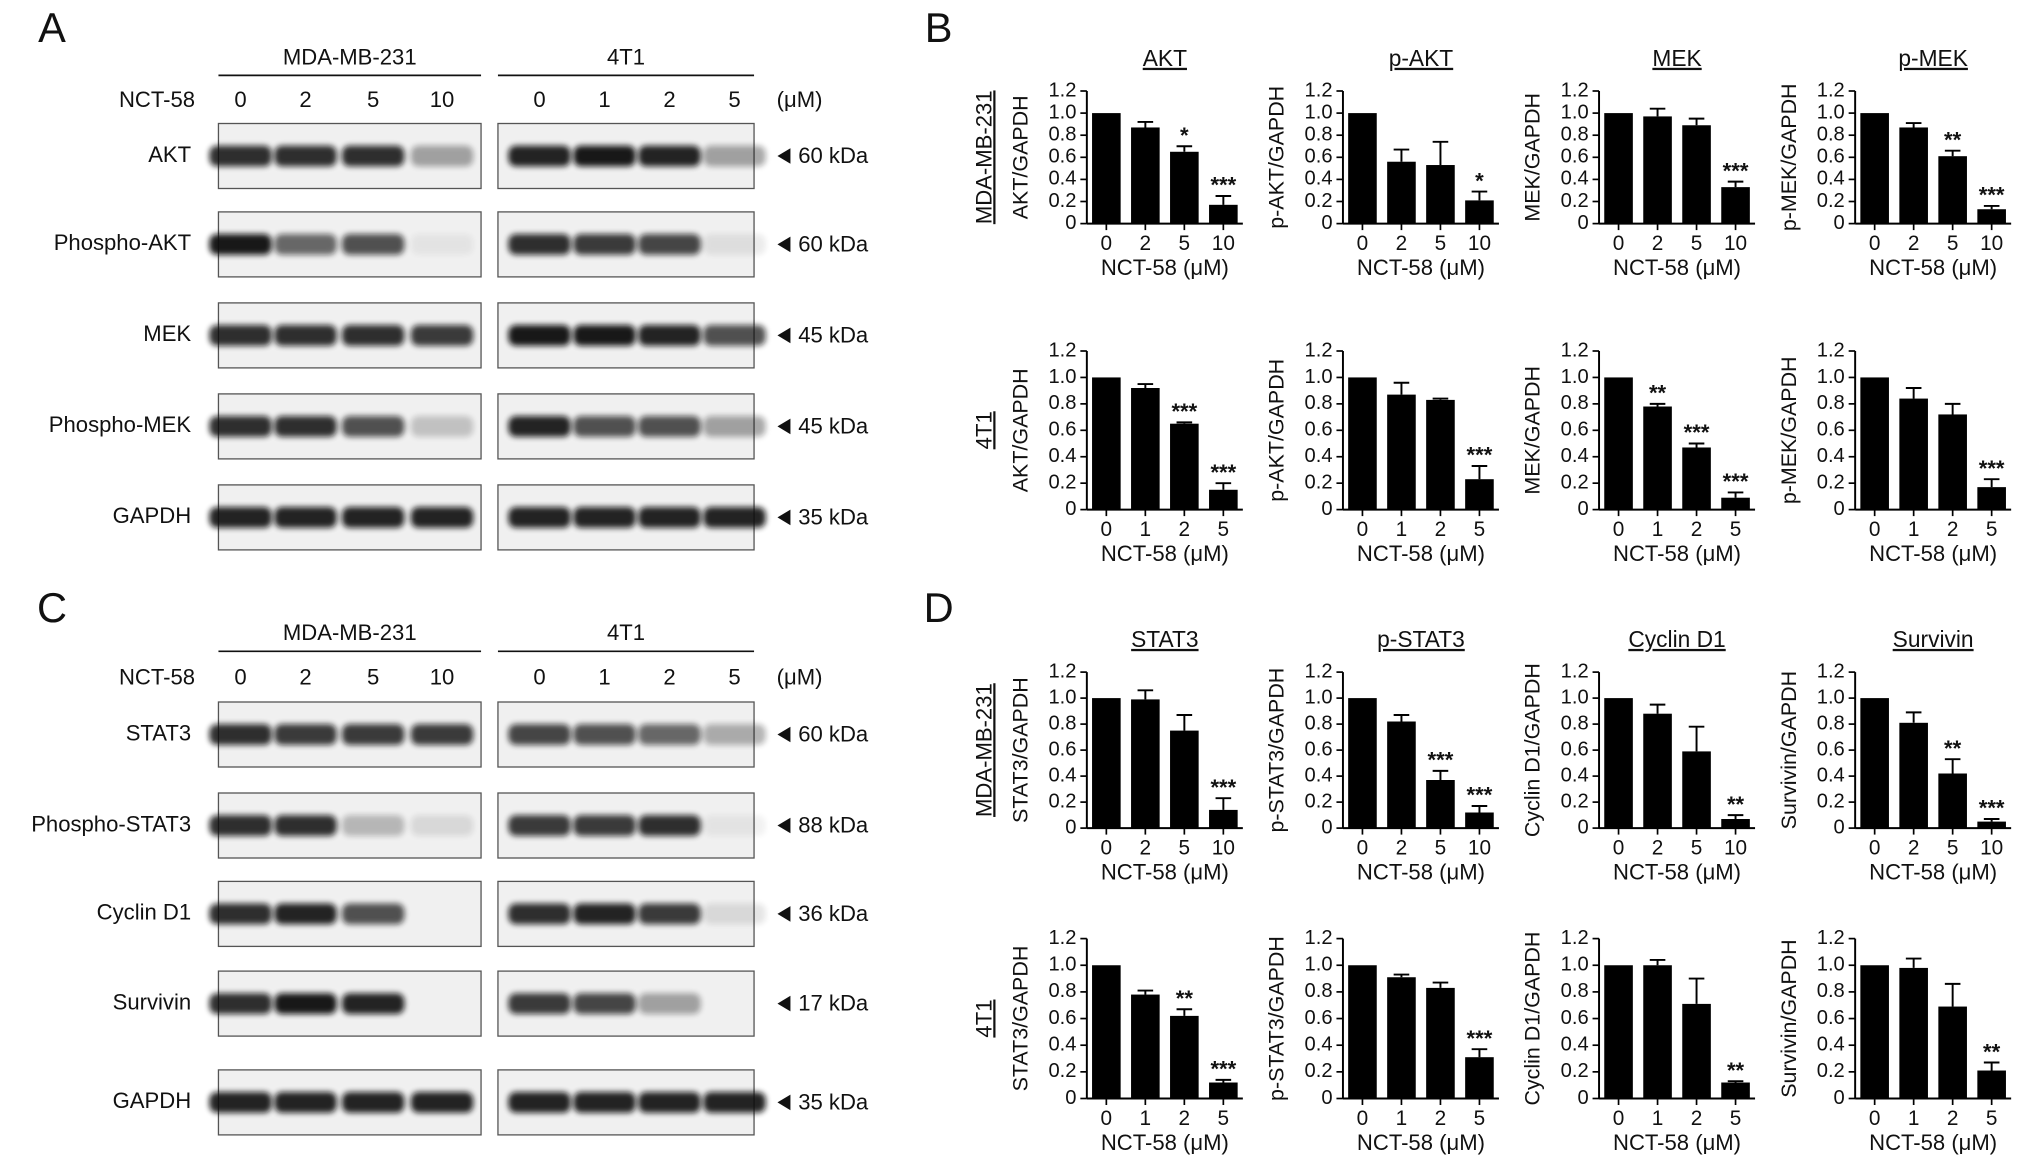 This screenshot has width=2032, height=1170. What do you see at coordinates (1676, 58) in the screenshot?
I see `chart-title: MEK` at bounding box center [1676, 58].